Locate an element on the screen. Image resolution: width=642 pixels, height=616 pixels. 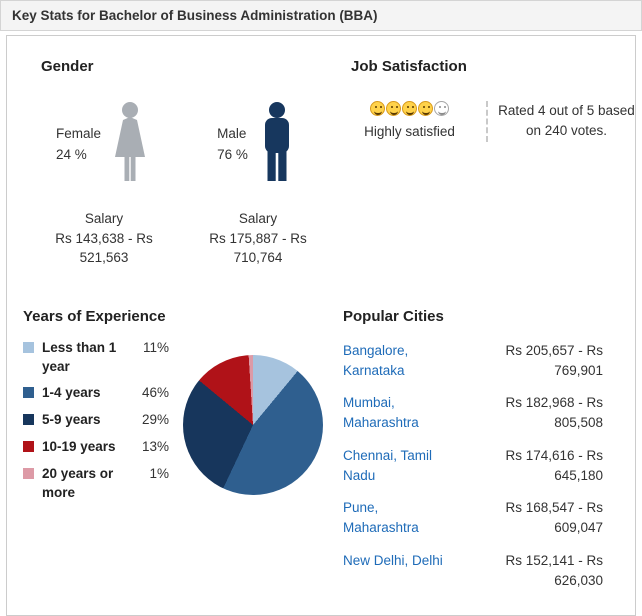
city-link: Mumbai, Maharashtra is located at coordinates (381, 413).